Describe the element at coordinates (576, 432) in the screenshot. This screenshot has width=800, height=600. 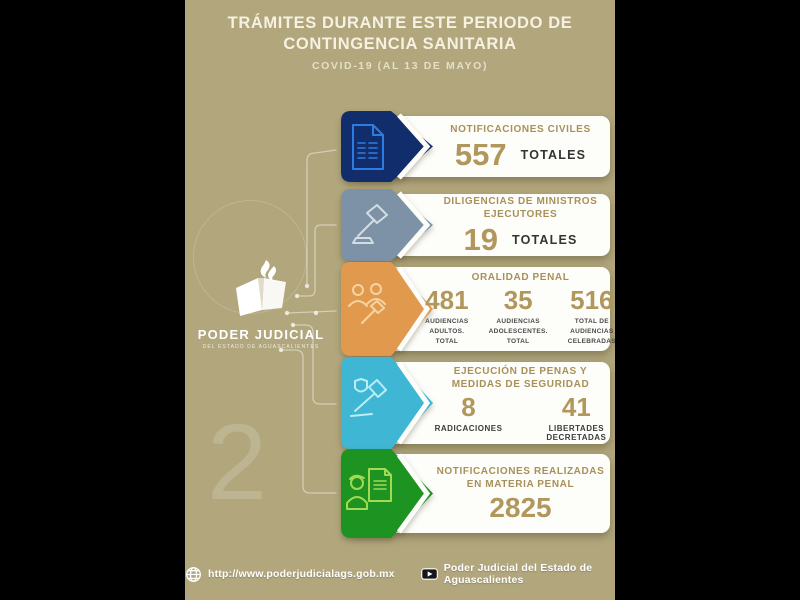
I see `stat-label: LIBERTADES DECRETADAS` at that location.